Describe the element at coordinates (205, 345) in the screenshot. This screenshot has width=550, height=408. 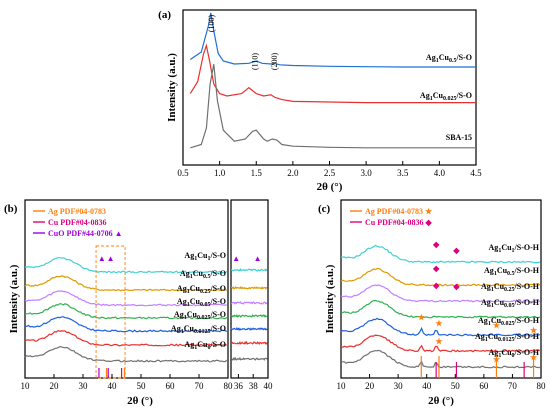
I see `series-label-b: Ag1Cu0/S-O` at that location.